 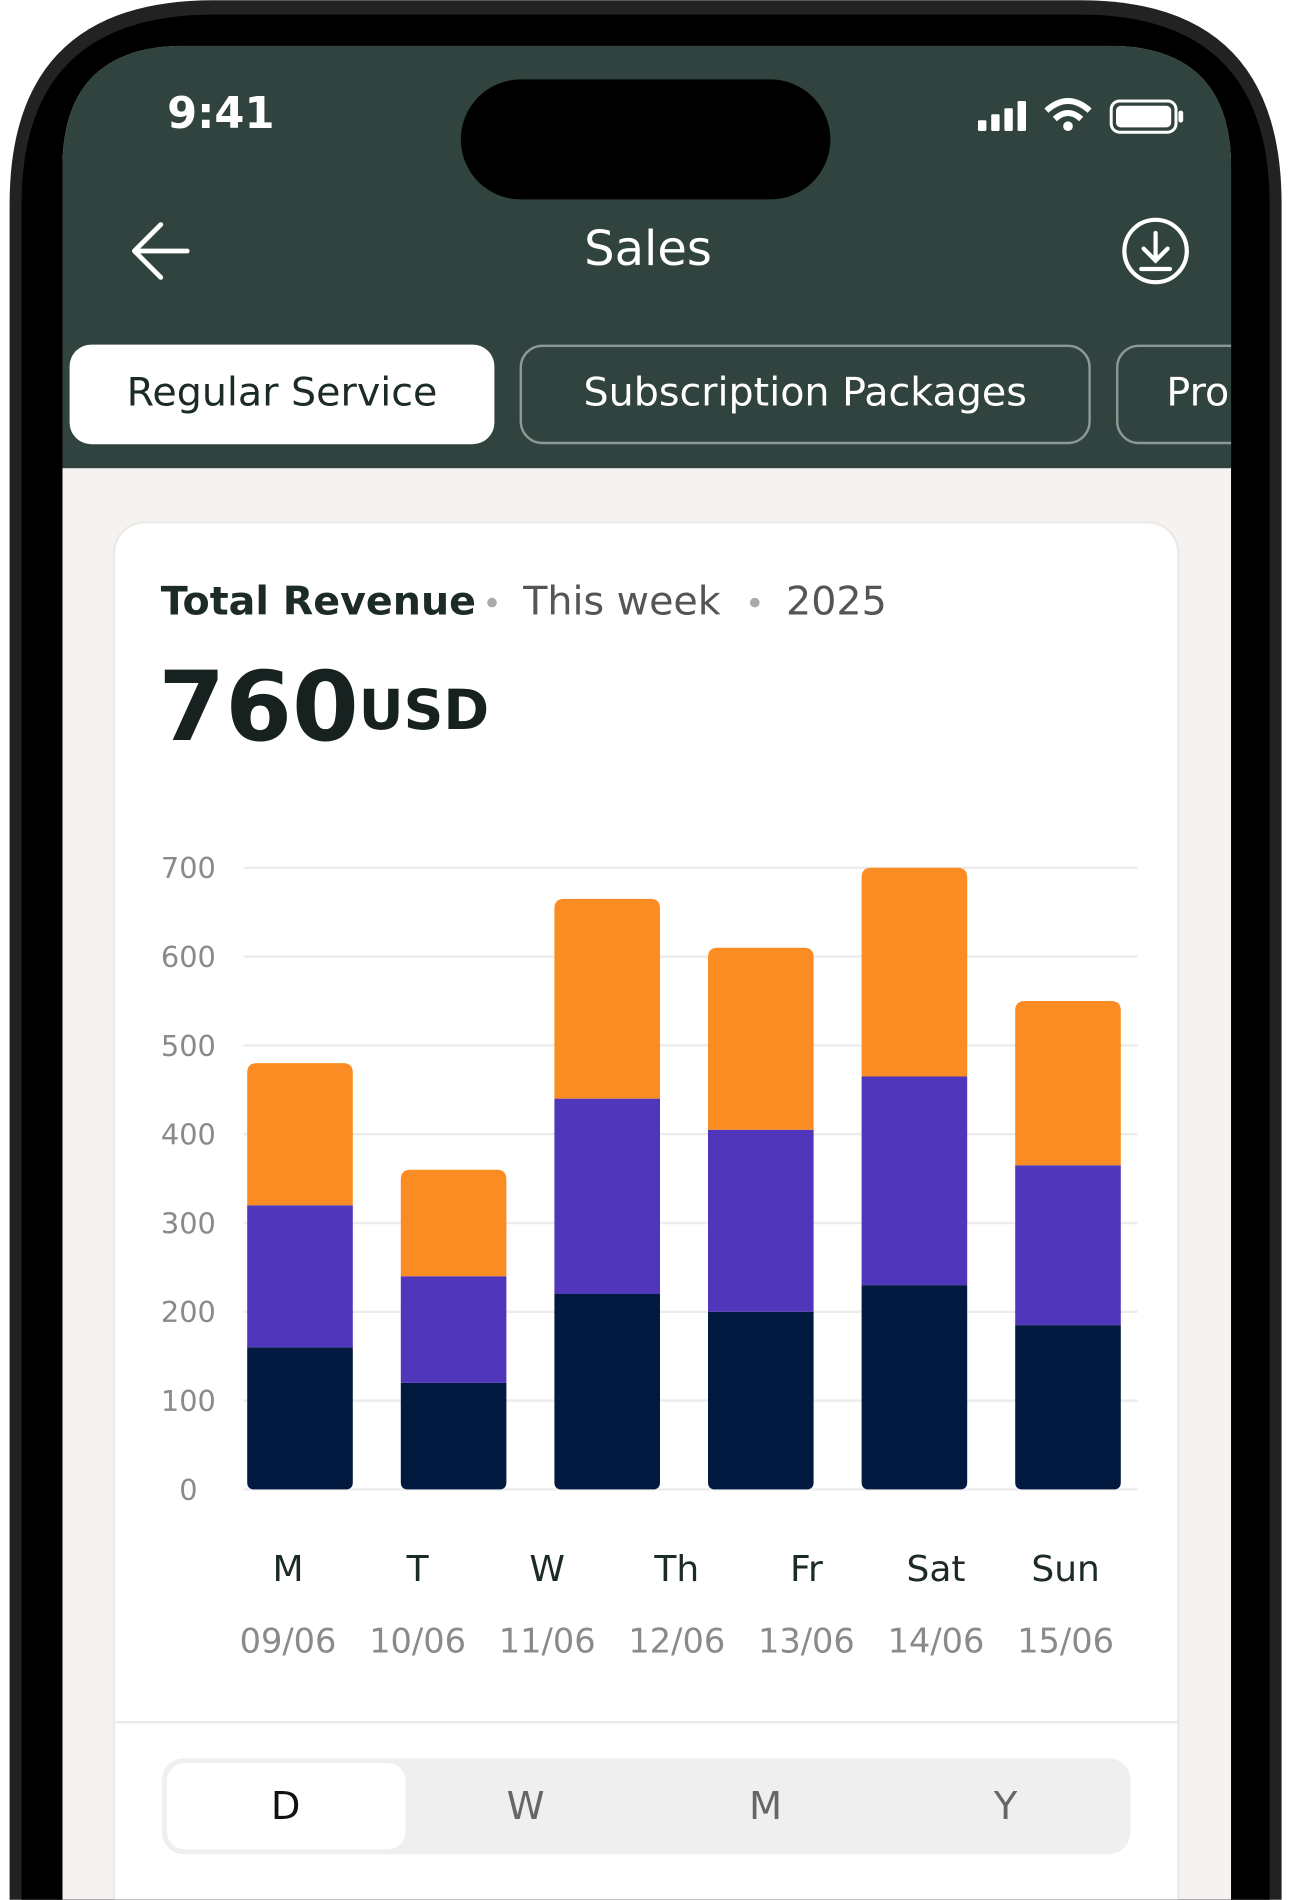 What do you see at coordinates (1155, 251) in the screenshot?
I see `download-button` at bounding box center [1155, 251].